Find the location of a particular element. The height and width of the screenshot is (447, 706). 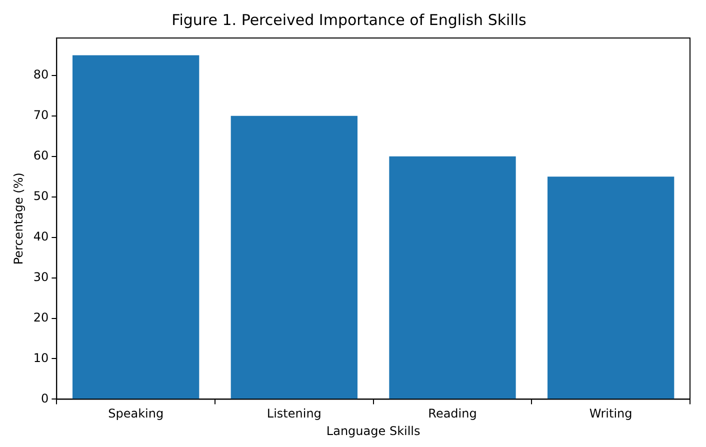

x-tick-label: Reading is located at coordinates (452, 413).